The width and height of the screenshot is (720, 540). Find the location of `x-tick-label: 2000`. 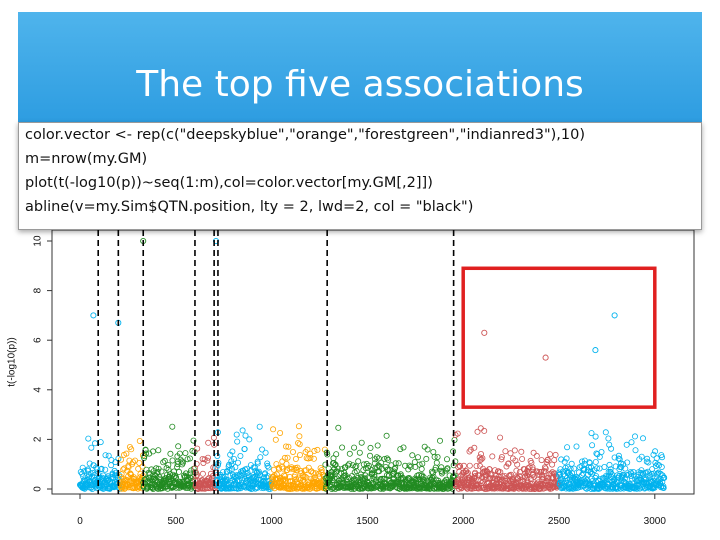

x-tick-label: 2000 is located at coordinates (463, 521).